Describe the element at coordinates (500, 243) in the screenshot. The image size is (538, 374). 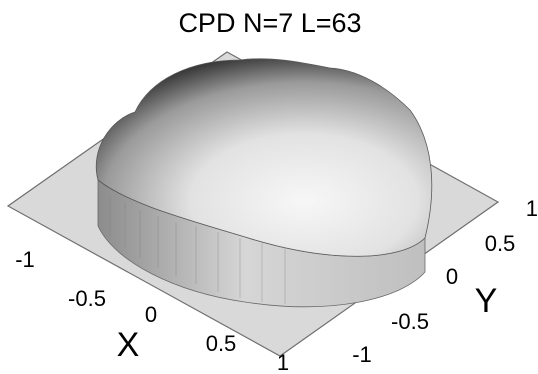
I see `y-tick-label: 0.5` at that location.